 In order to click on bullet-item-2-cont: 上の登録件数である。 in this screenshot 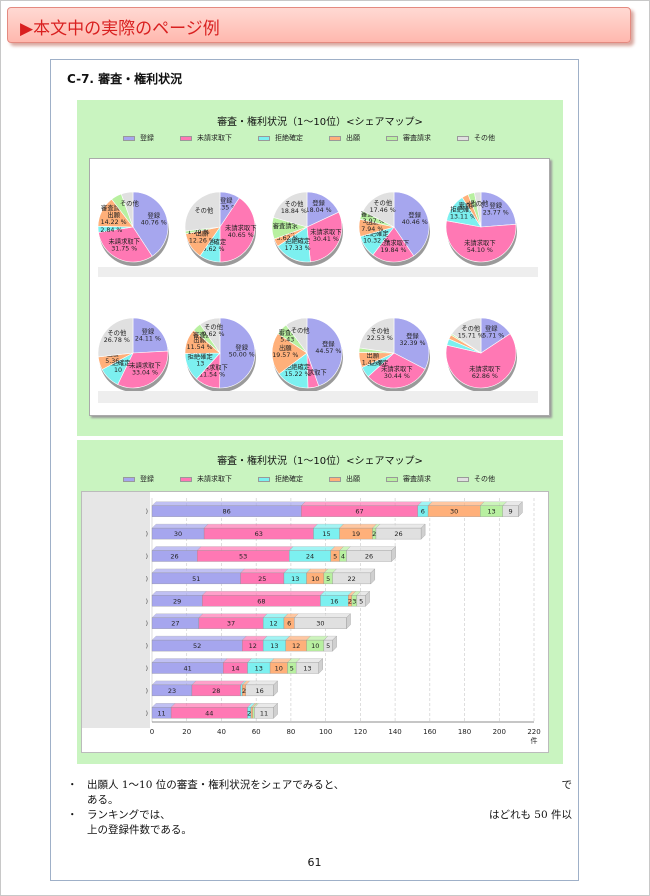, I will do `click(319, 830)`.